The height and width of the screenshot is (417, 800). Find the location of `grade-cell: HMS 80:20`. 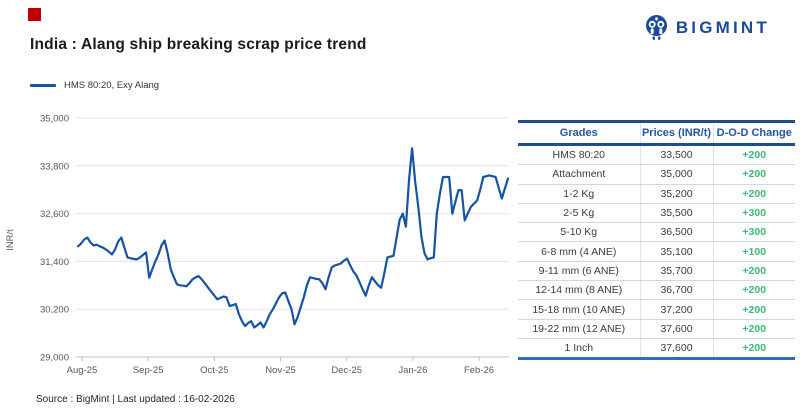

grade-cell: HMS 80:20 is located at coordinates (579, 155).